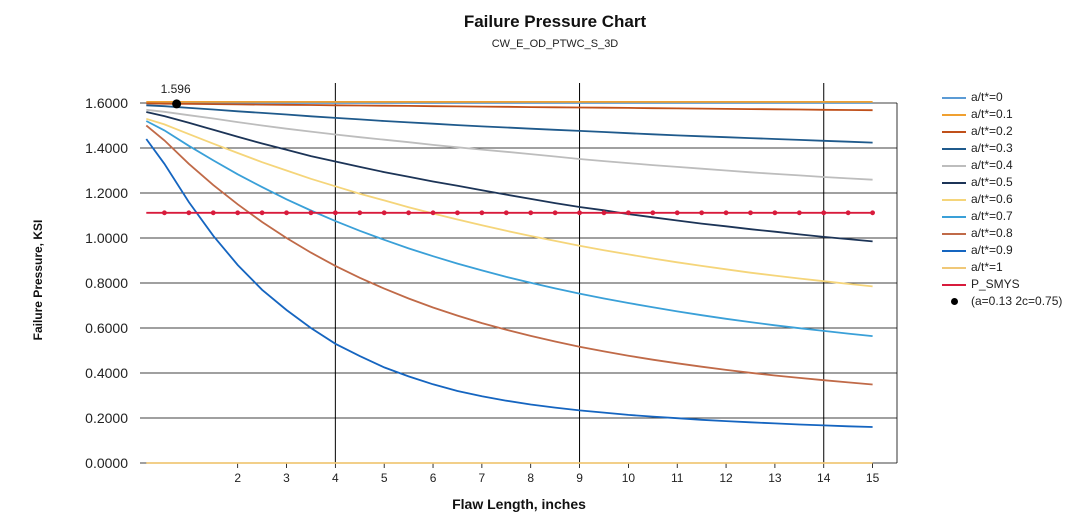 The height and width of the screenshot is (521, 1078). I want to click on chart-title: Failure Pressure Chart, so click(555, 21).